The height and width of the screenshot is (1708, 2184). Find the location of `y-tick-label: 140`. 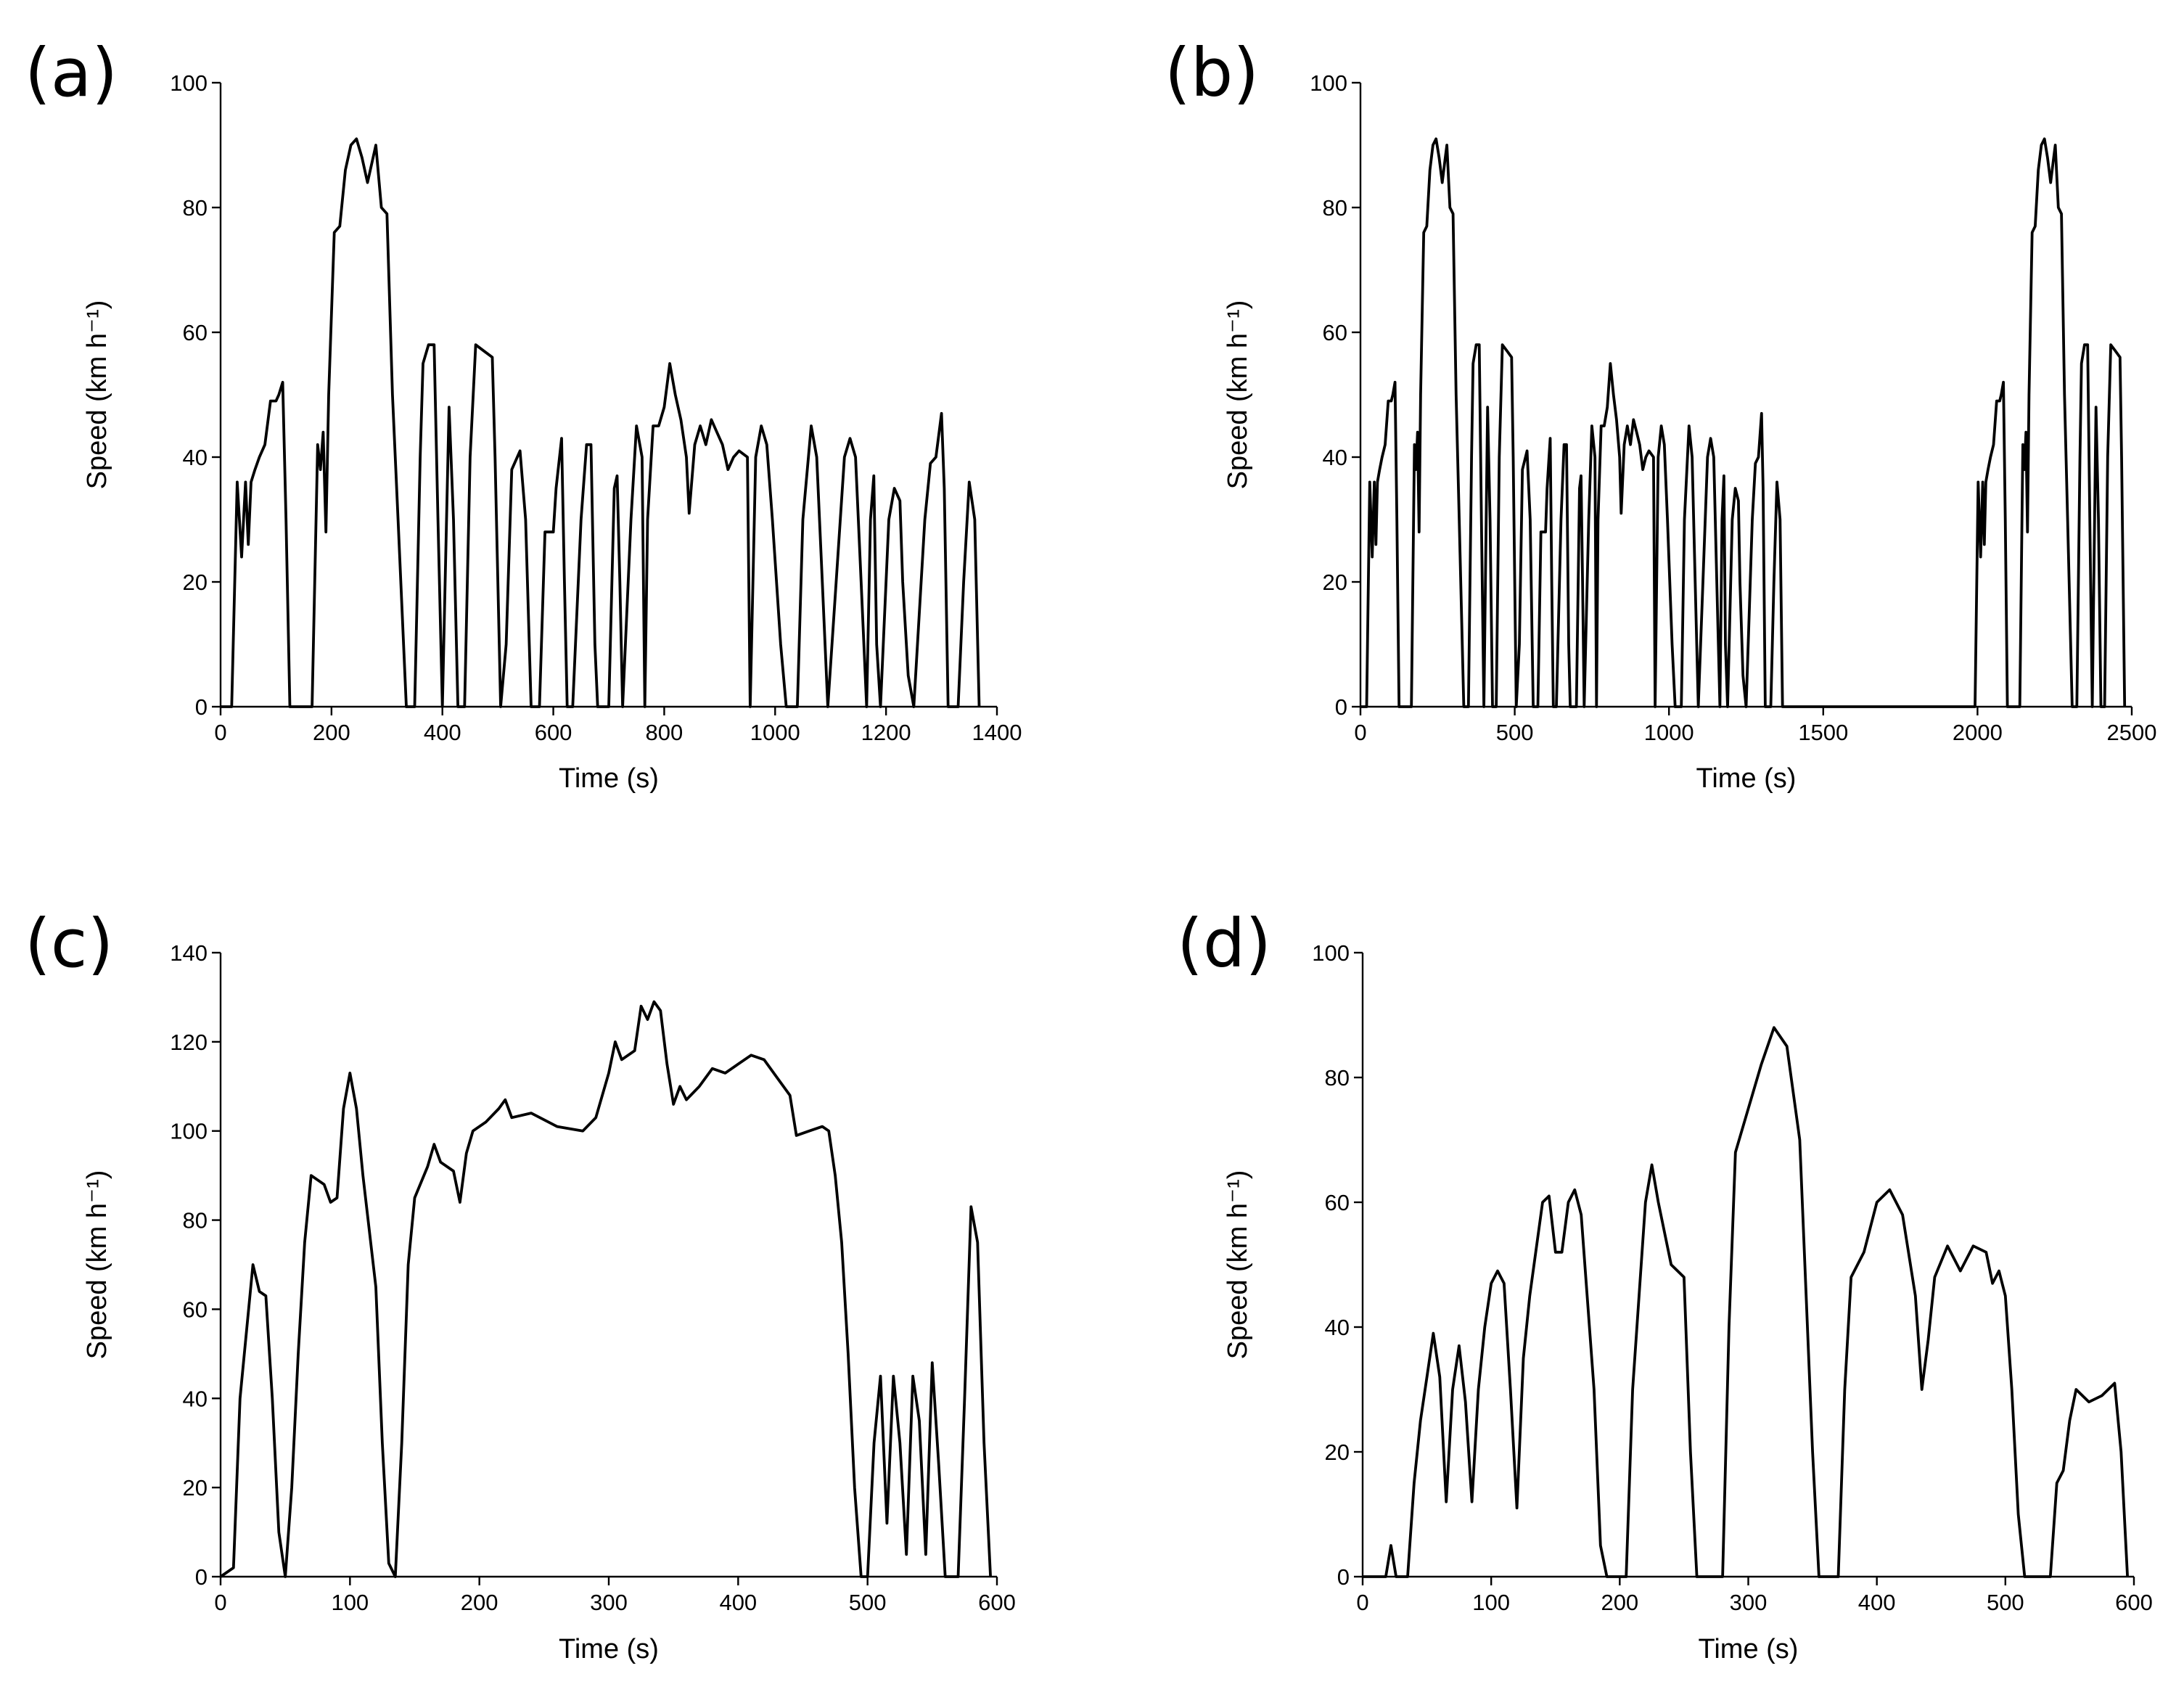

y-tick-label: 140 is located at coordinates (189, 953).